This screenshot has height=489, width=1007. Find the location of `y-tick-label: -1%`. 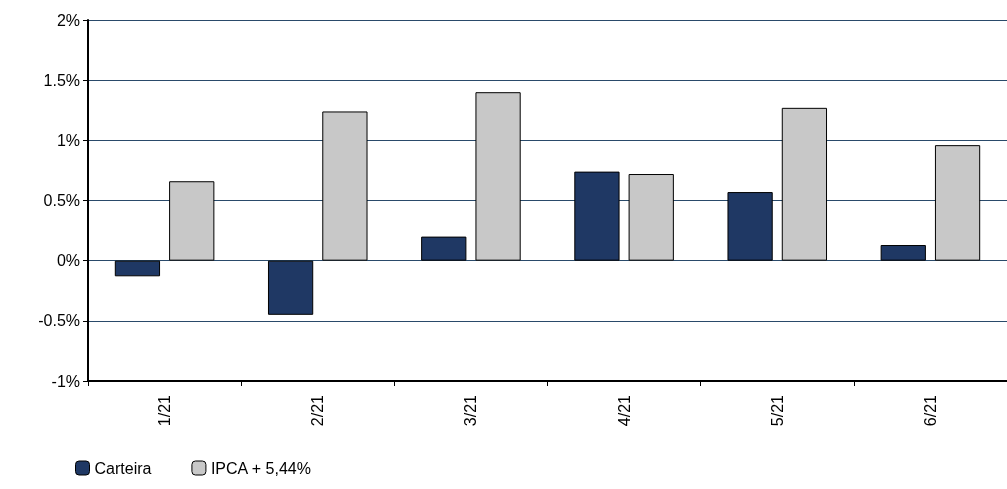

y-tick-label: -1% is located at coordinates (65, 381).